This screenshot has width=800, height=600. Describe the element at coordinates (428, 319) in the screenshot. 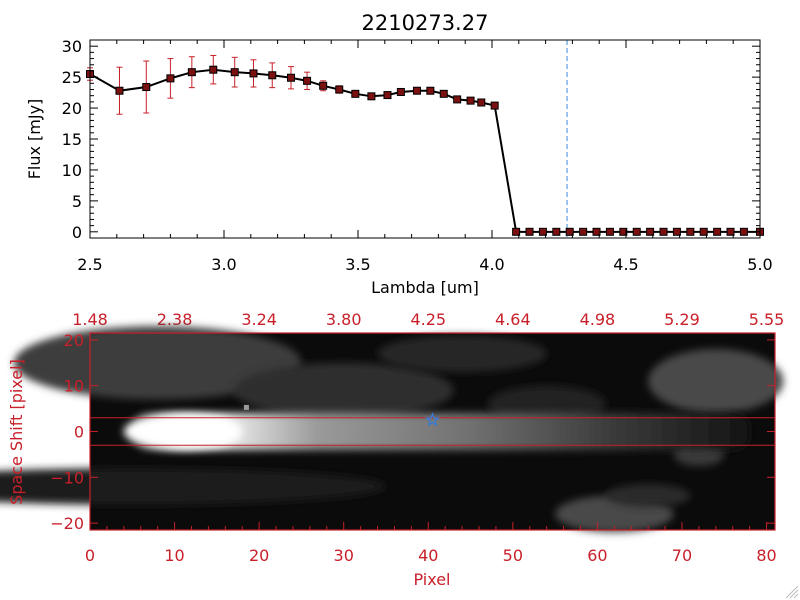

I see `top-axis-label: 4.25` at that location.